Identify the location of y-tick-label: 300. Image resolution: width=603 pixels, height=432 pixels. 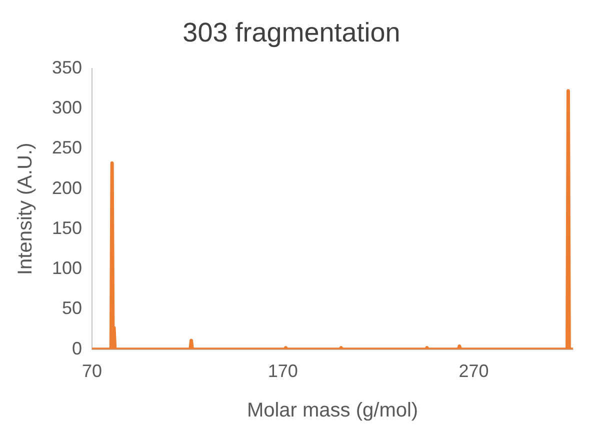
(67, 108).